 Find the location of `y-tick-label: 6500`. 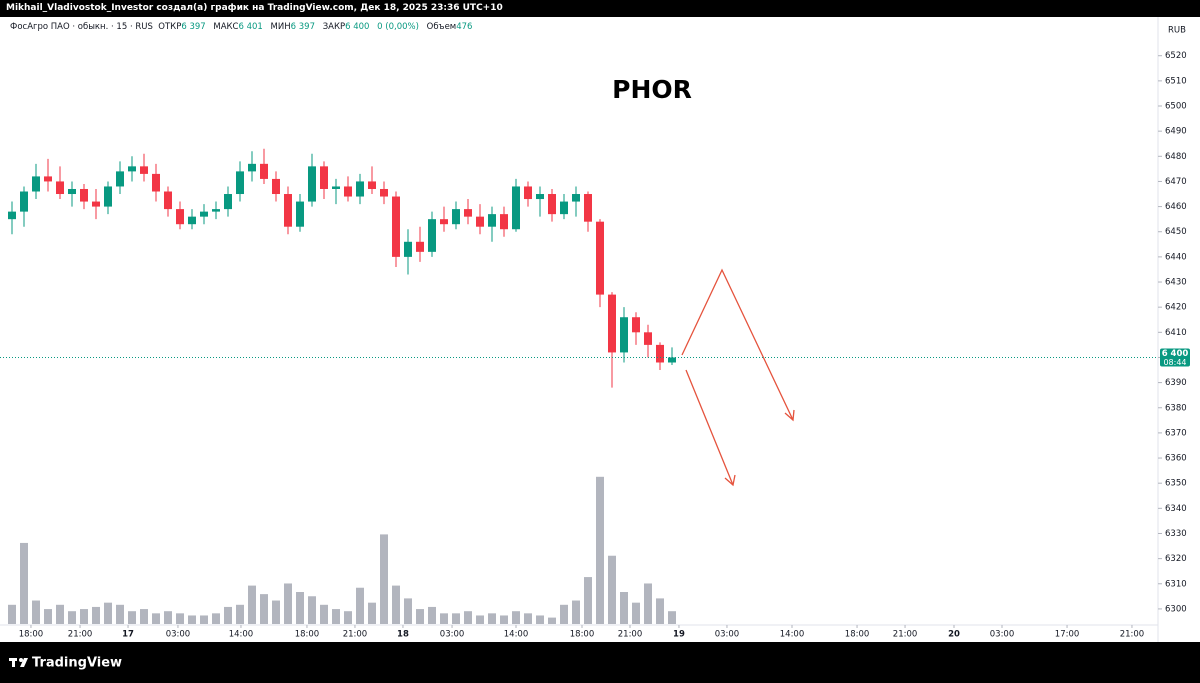

y-tick-label: 6500 is located at coordinates (1176, 107).